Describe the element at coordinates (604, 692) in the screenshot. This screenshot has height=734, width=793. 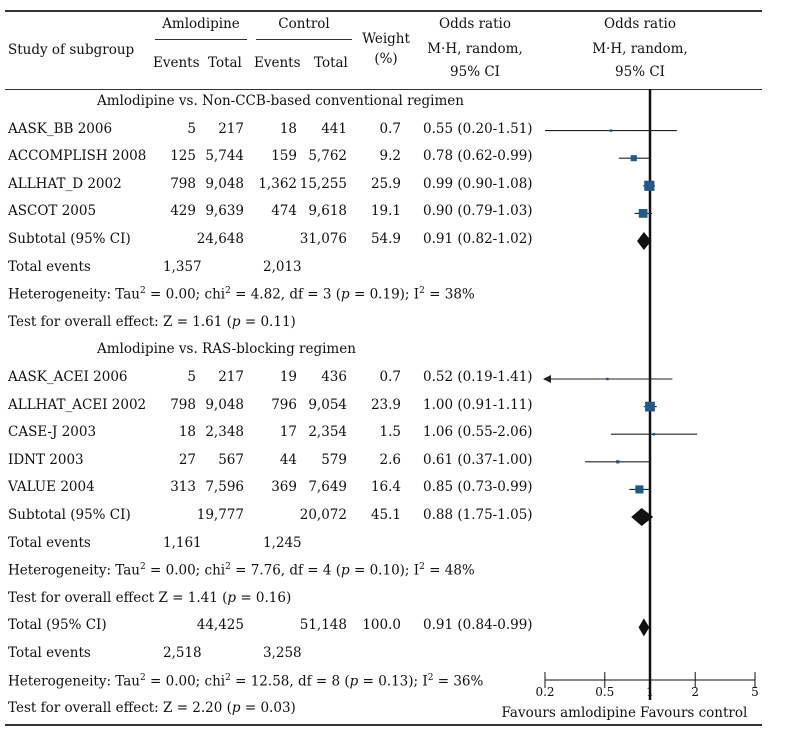
I see `x-tick-label: 0.5` at that location.